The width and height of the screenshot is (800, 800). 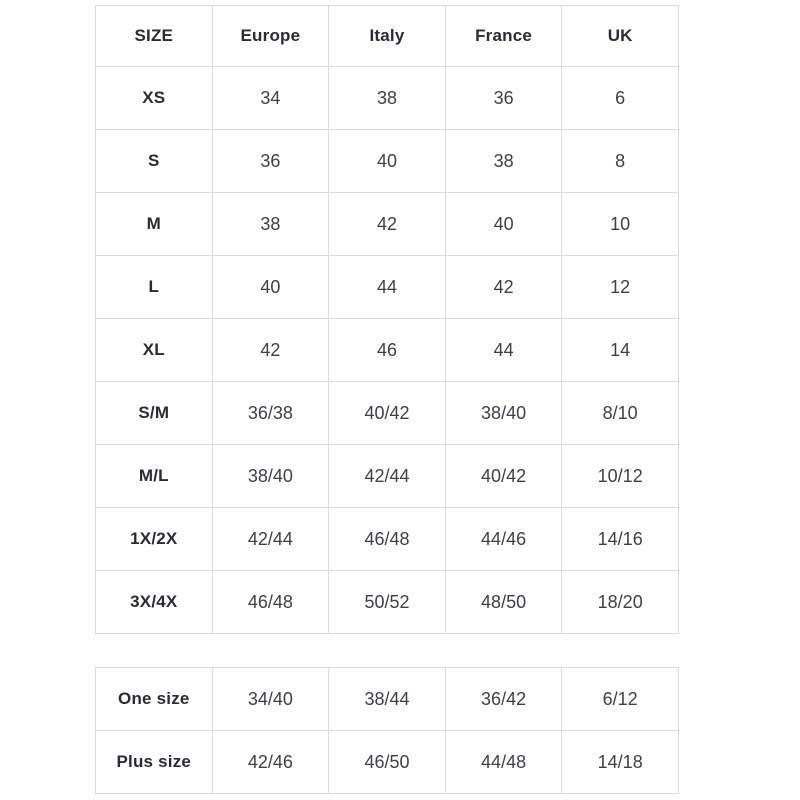 I want to click on table-cell: 6, so click(x=620, y=98).